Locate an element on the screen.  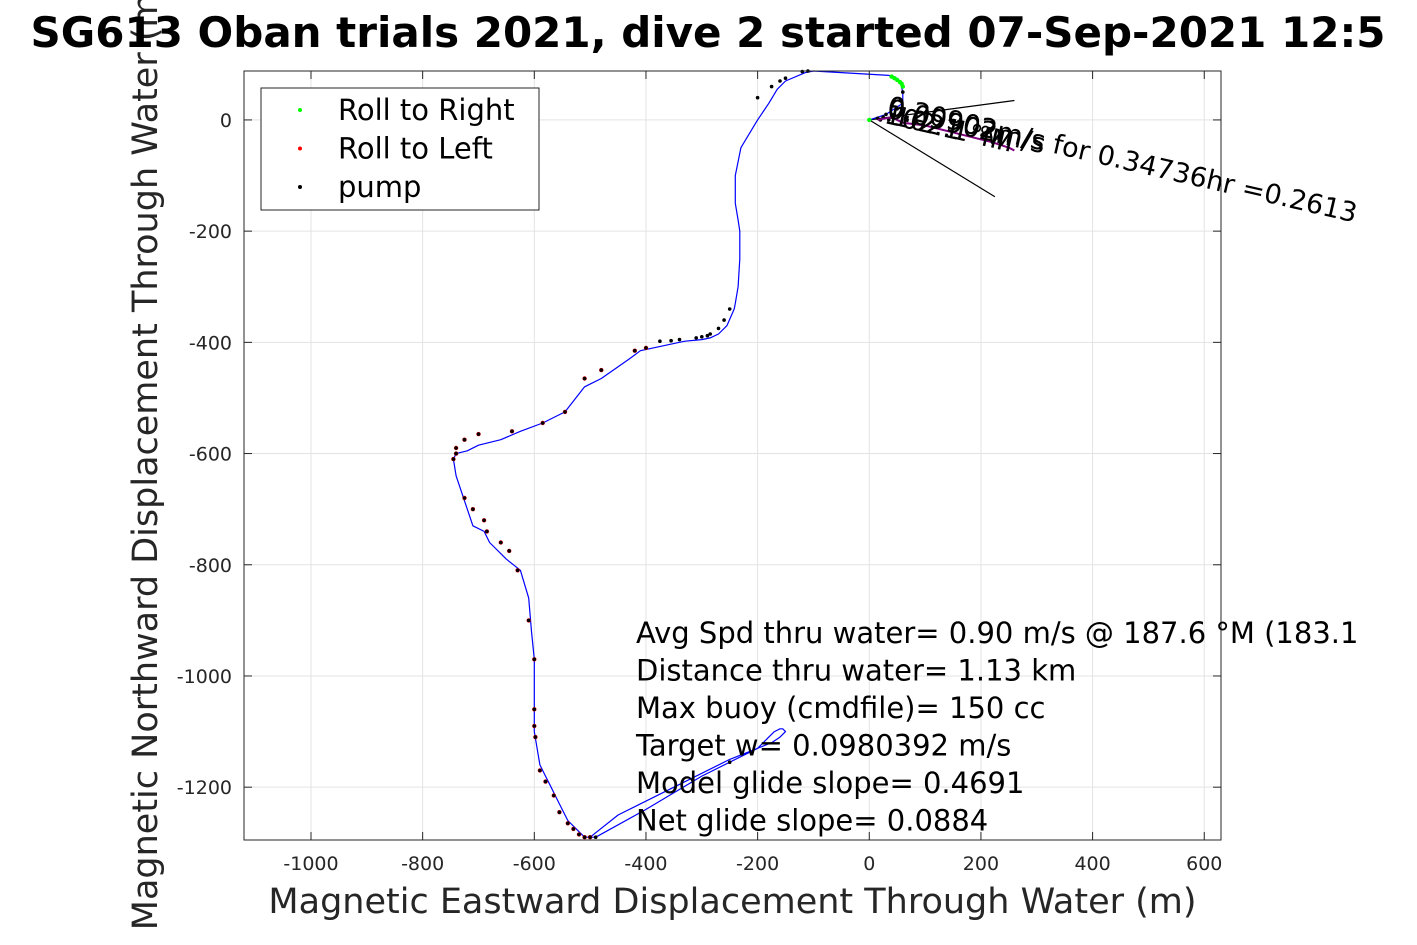
current-wedge is located at coordinates (941, 148).